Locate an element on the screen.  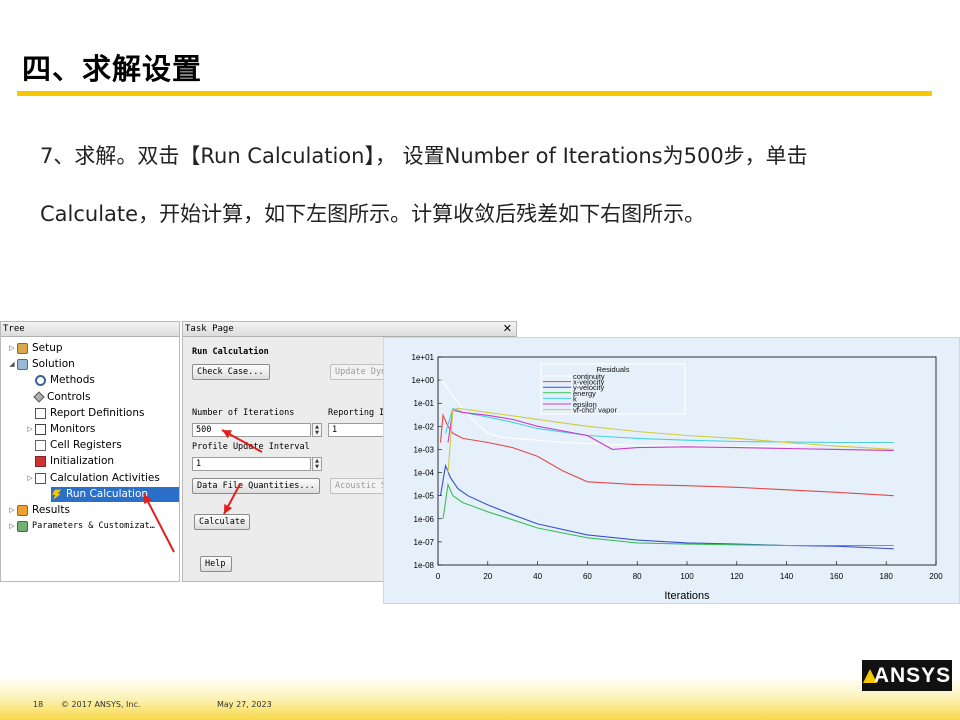
run-calculation-title: Run Calculation is located at coordinates (230, 352).